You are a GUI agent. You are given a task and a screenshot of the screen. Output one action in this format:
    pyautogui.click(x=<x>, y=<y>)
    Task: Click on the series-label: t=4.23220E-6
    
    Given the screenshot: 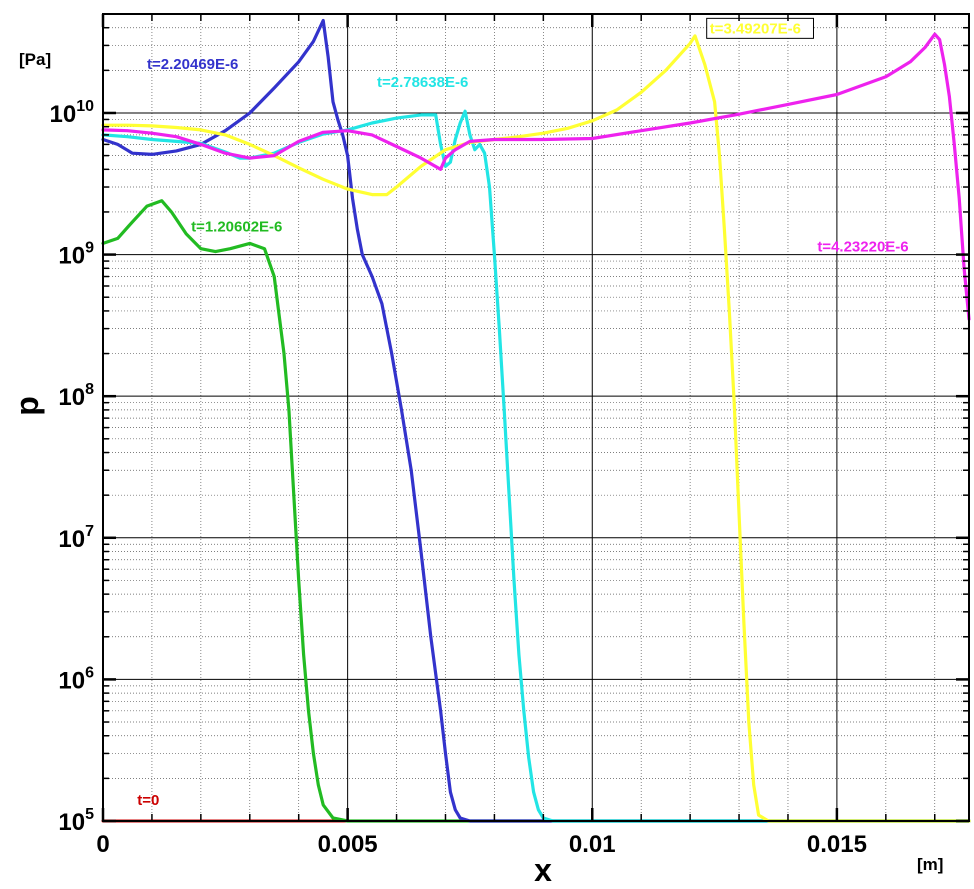 What is the action you would take?
    pyautogui.click(x=862, y=247)
    